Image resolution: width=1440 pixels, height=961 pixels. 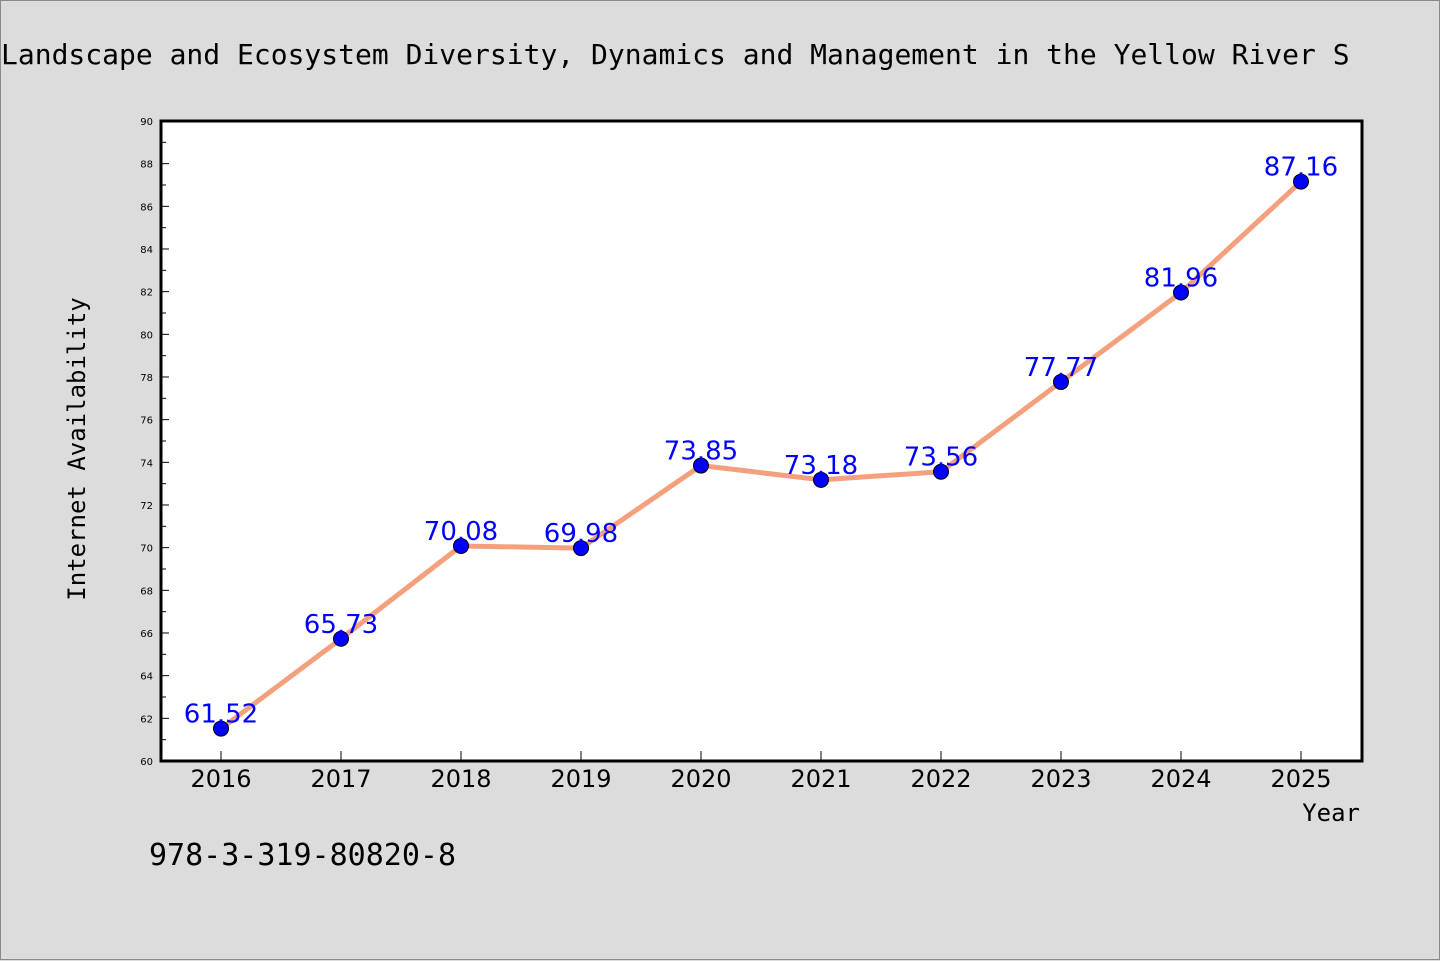 What do you see at coordinates (146, 506) in the screenshot?
I see `y-tick-label: 72` at bounding box center [146, 506].